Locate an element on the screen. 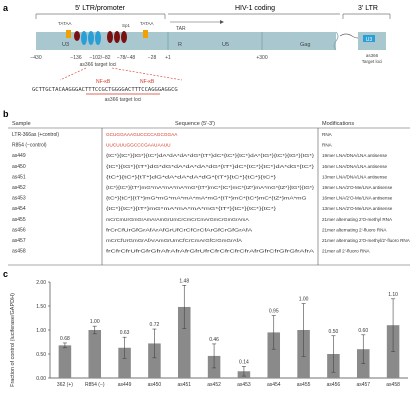  table-cell-modification: 19mer LNA/2'O-Me/LNA antisense is located at coordinates (357, 187).